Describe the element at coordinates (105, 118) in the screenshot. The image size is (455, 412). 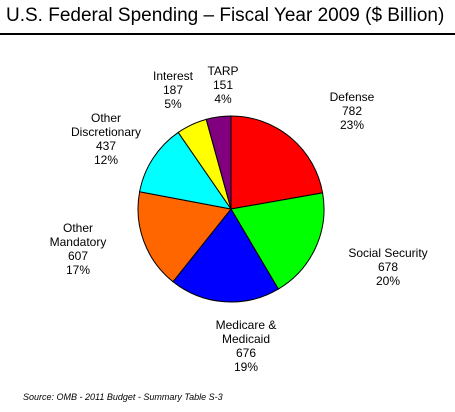
I see `slice-name-other-discretionary-1: Other` at that location.